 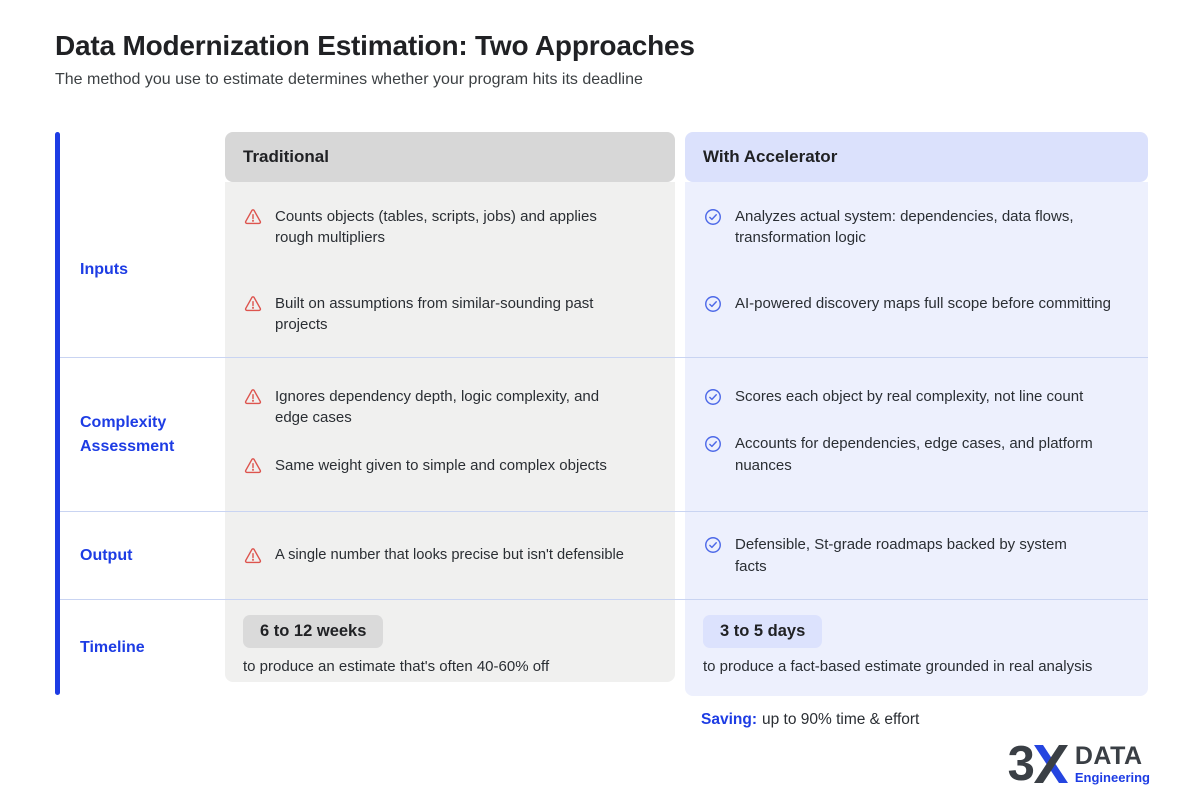 I want to click on timeline-badge-accelerator: 3 to 5 days, so click(x=763, y=631).